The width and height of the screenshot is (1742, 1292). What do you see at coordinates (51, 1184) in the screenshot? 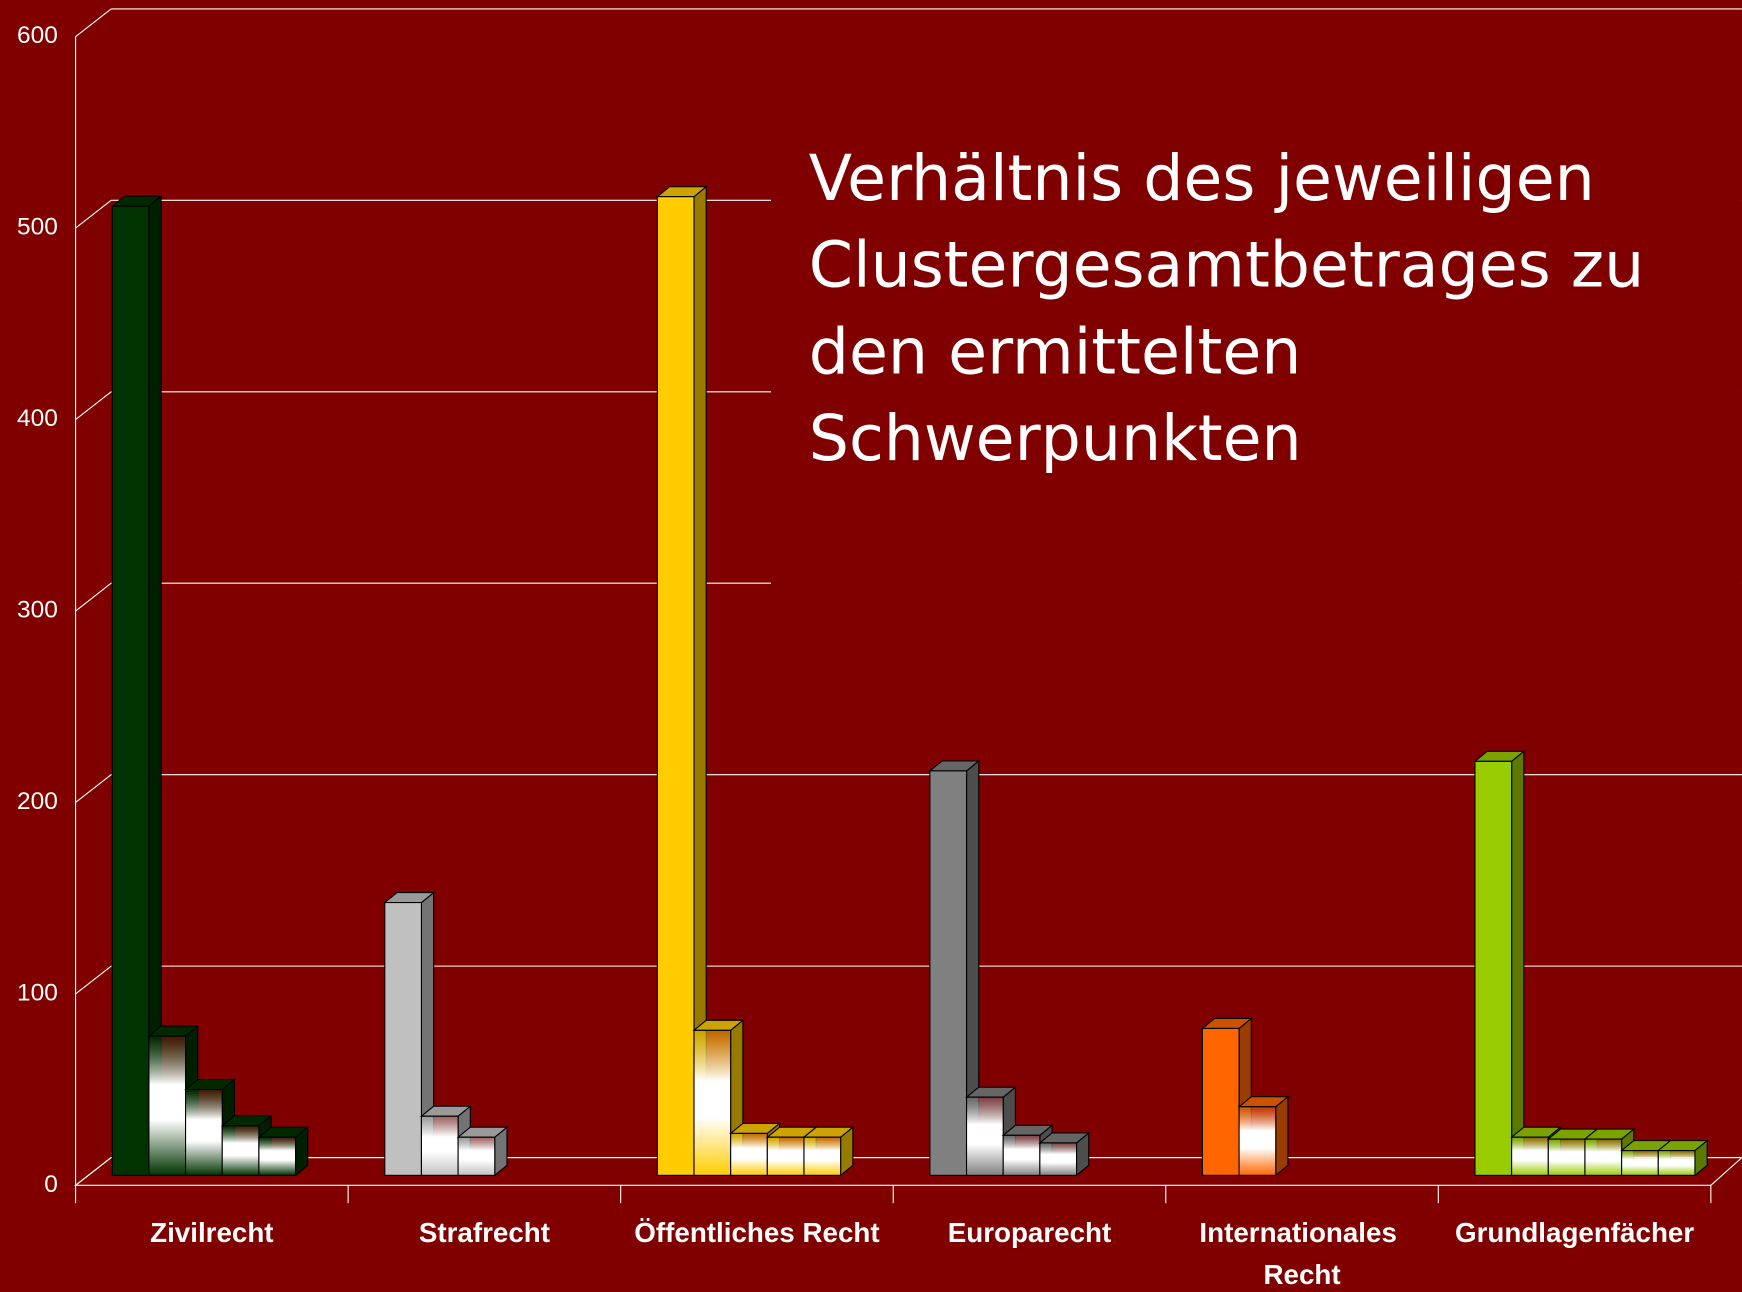
I see `y-tick-label: 0` at bounding box center [51, 1184].